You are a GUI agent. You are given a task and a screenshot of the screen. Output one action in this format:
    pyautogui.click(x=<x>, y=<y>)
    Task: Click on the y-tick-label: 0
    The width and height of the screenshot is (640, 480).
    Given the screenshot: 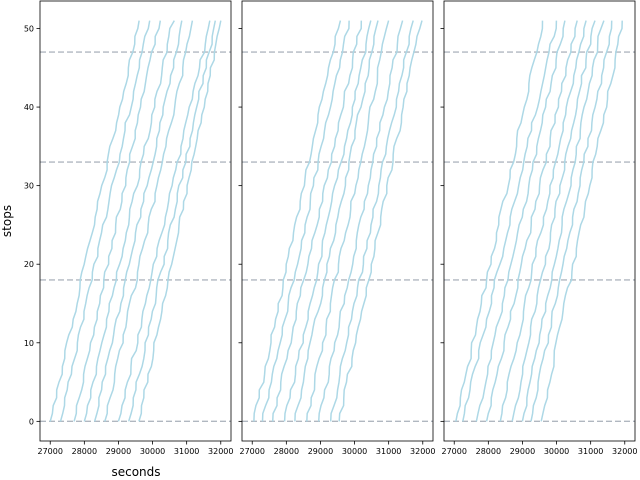 What is the action you would take?
    pyautogui.click(x=31, y=421)
    